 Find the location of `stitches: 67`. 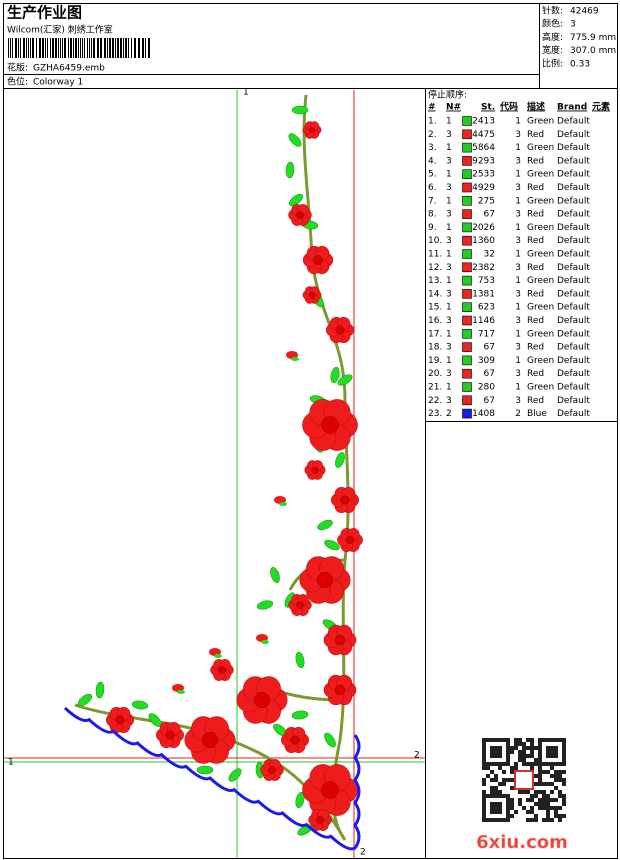

stitches: 67 is located at coordinates (489, 348).